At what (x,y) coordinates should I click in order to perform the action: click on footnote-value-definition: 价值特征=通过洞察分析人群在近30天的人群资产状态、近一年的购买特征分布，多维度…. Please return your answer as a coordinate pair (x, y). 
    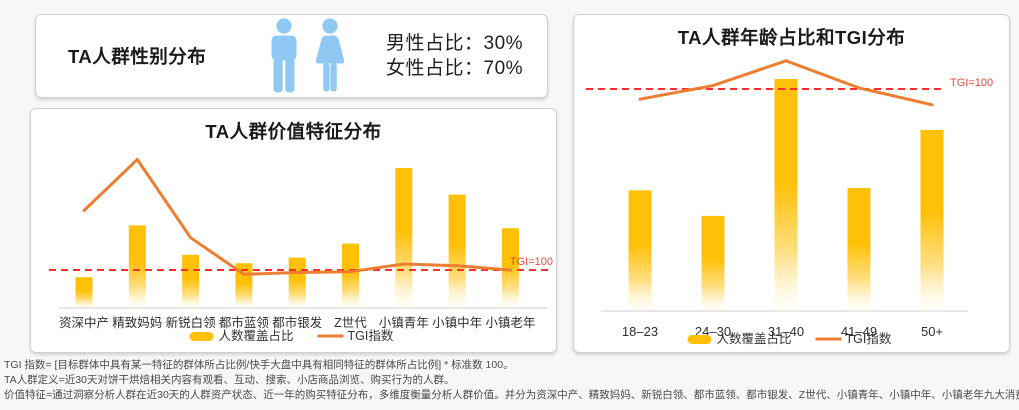
    Looking at the image, I should click on (511, 395).